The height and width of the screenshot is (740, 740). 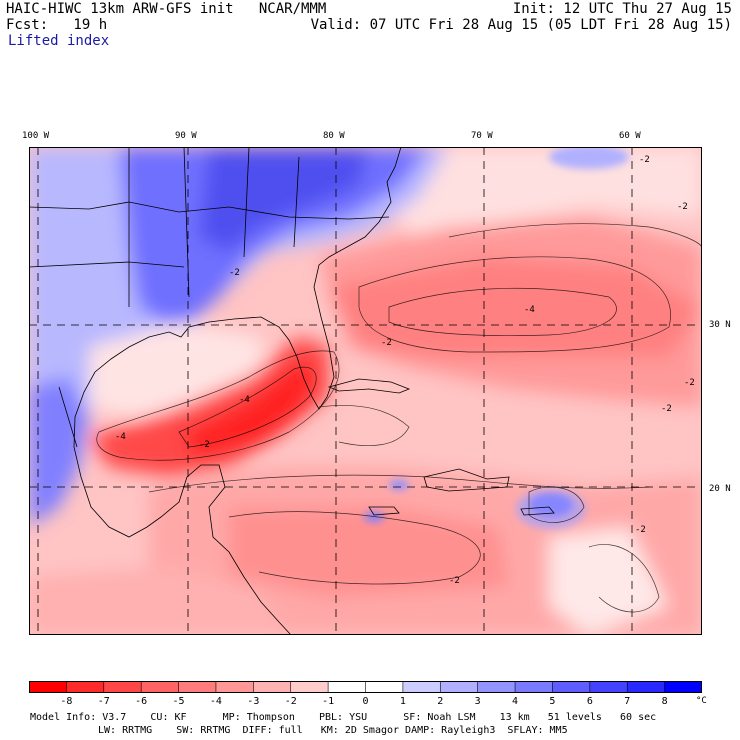 I want to click on colorbar-tick-label: -2, so click(x=290, y=701).